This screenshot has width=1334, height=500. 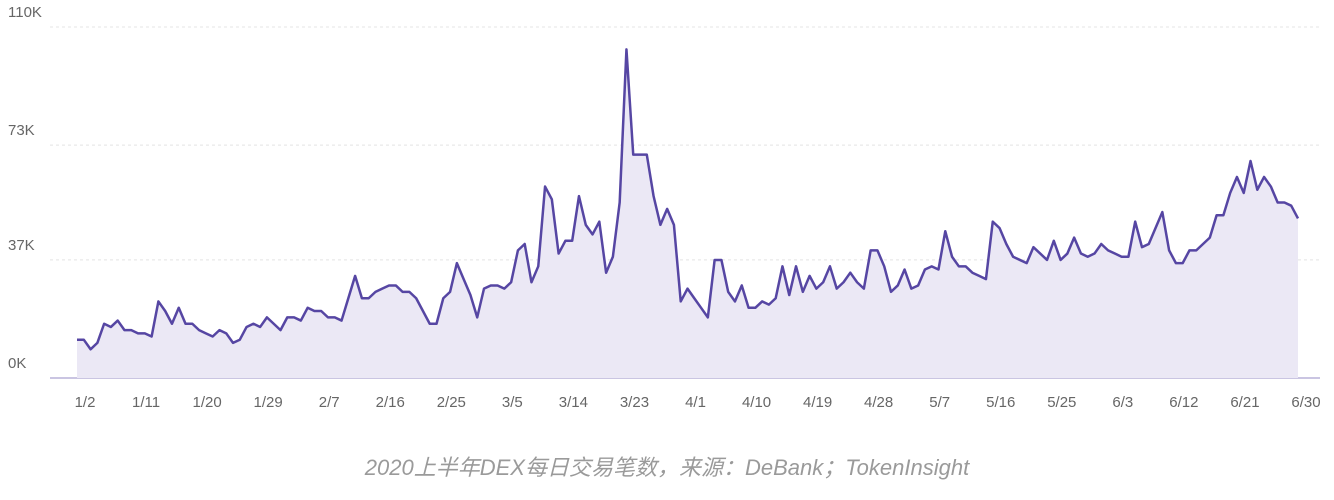 What do you see at coordinates (268, 402) in the screenshot?
I see `x-tick-label: 1/29` at bounding box center [268, 402].